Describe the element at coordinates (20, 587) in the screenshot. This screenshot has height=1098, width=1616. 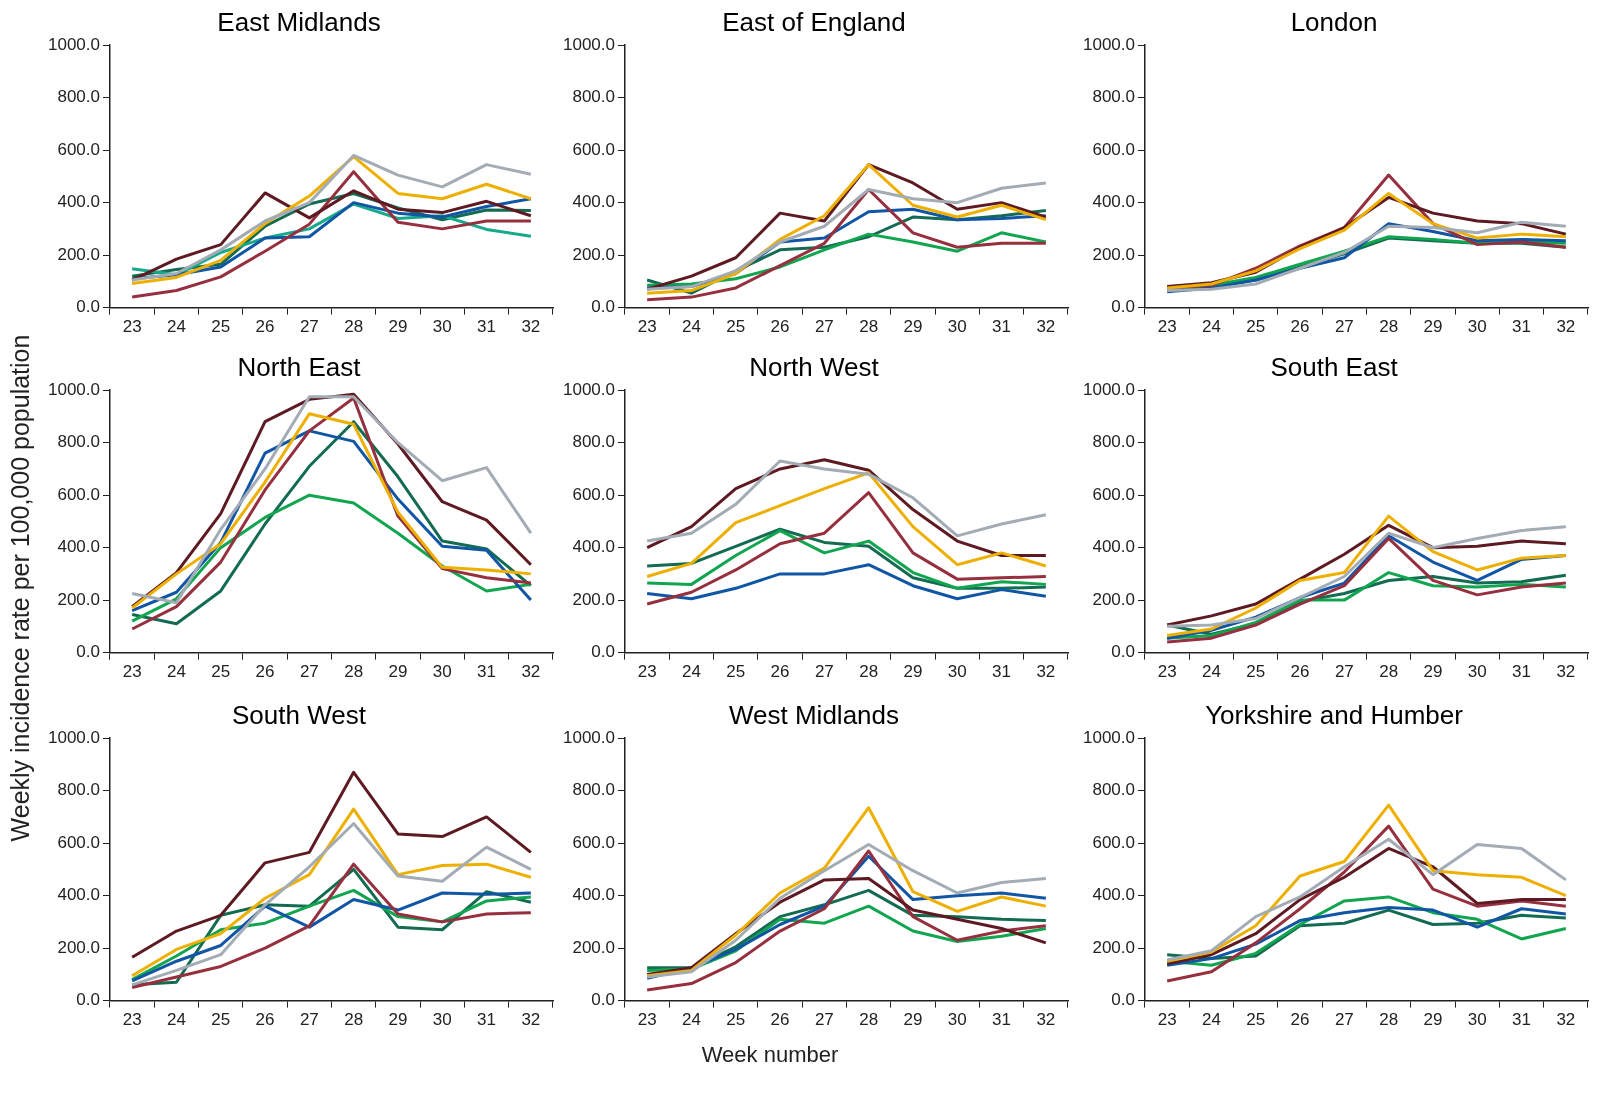
I see `y-axis-title: Weekly incidence rate per 100,000 population` at that location.